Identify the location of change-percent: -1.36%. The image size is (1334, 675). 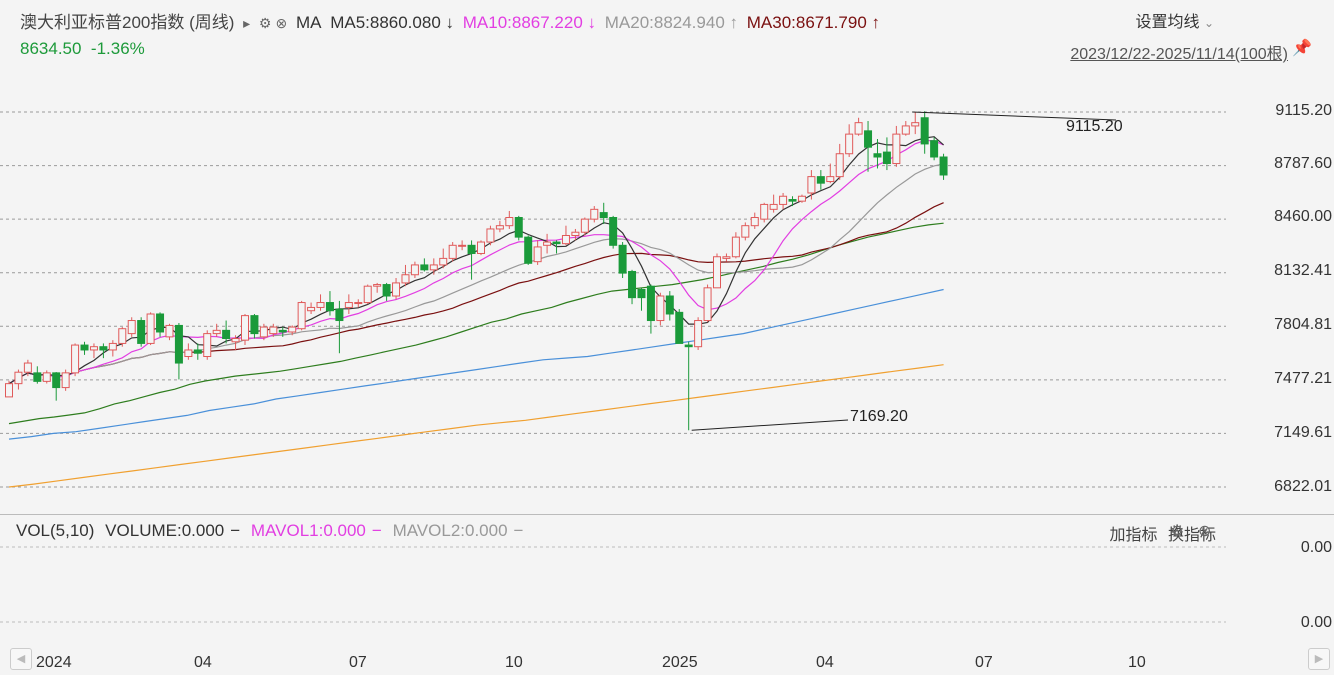
(117, 48).